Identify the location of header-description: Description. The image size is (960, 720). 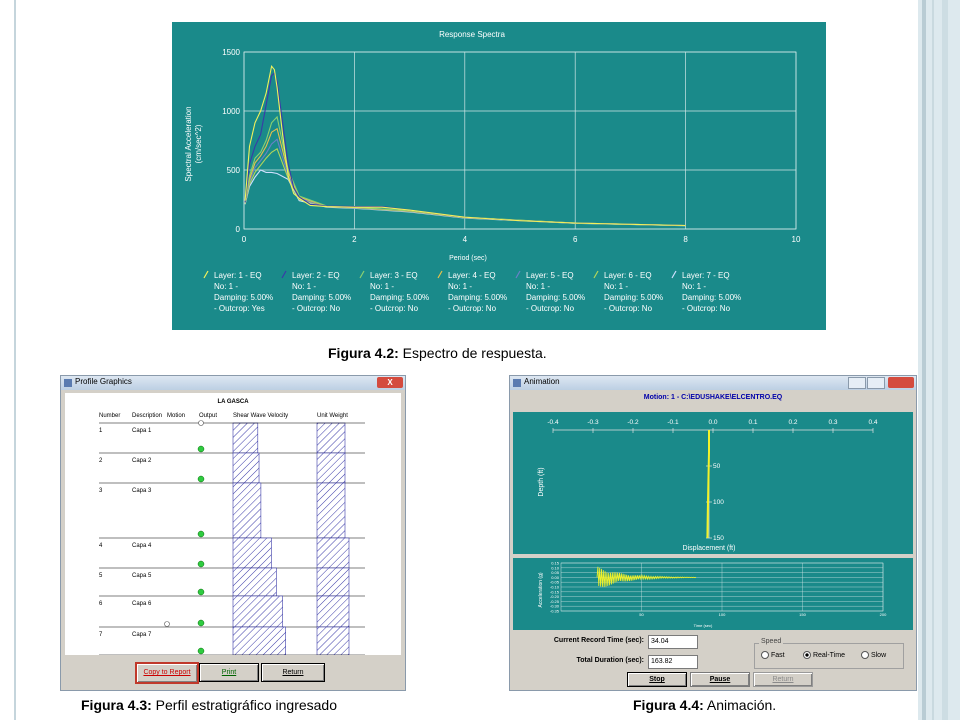
(147, 416).